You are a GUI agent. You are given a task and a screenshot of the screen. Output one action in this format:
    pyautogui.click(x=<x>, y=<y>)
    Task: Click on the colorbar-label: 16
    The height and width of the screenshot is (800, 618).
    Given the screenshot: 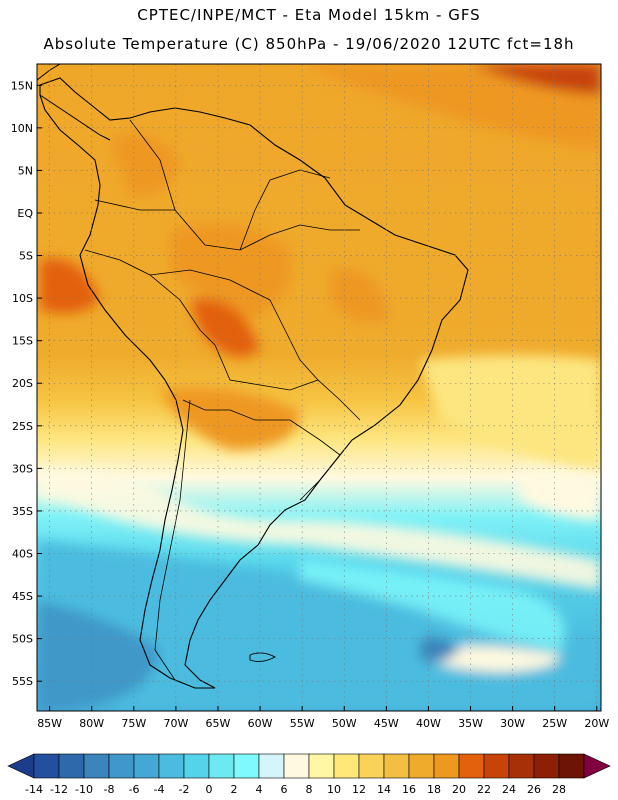 What is the action you would take?
    pyautogui.click(x=409, y=789)
    